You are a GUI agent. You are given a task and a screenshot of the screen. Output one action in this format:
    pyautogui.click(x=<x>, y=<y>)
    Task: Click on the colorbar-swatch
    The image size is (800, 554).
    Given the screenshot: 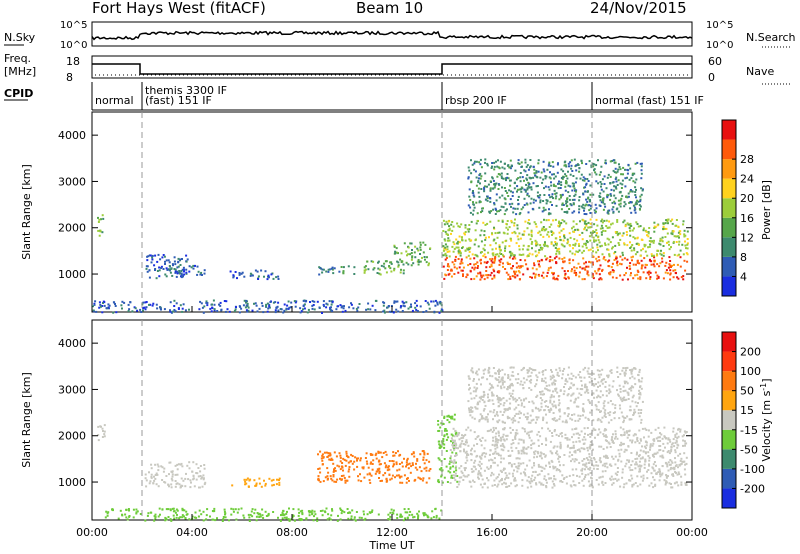 What is the action you would take?
    pyautogui.click(x=729, y=169)
    